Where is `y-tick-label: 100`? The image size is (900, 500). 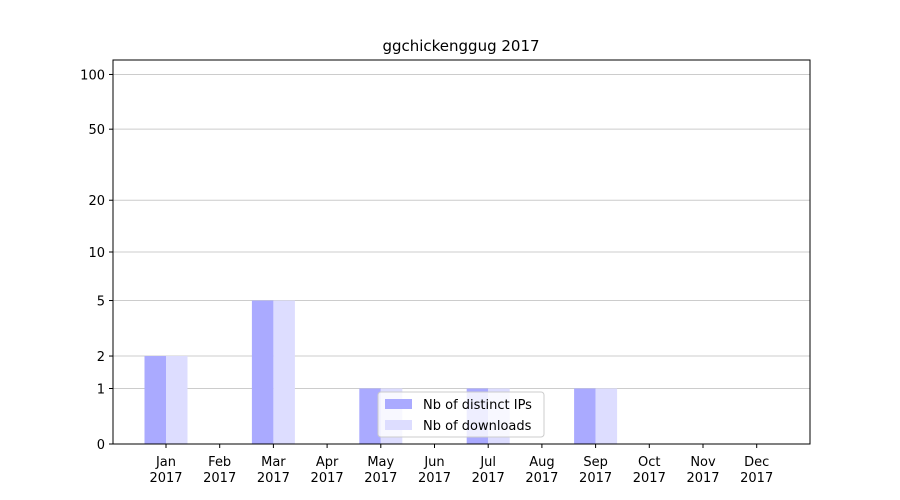 y-tick-label: 100 is located at coordinates (92, 75).